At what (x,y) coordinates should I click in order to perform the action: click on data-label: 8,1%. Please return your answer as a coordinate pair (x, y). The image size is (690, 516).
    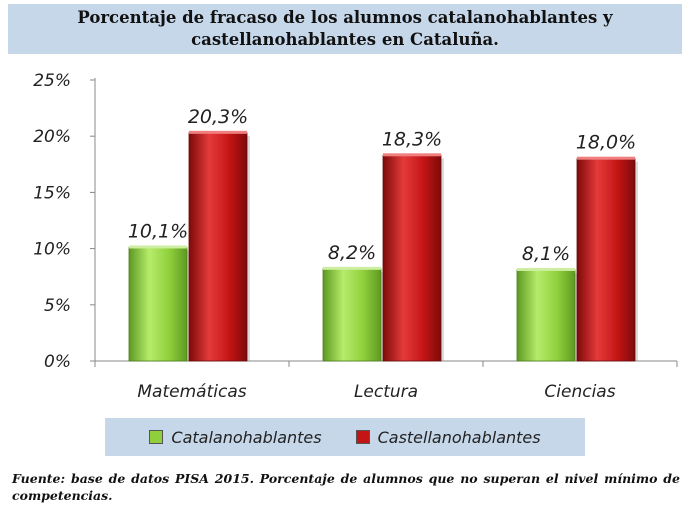
    Looking at the image, I should click on (546, 254).